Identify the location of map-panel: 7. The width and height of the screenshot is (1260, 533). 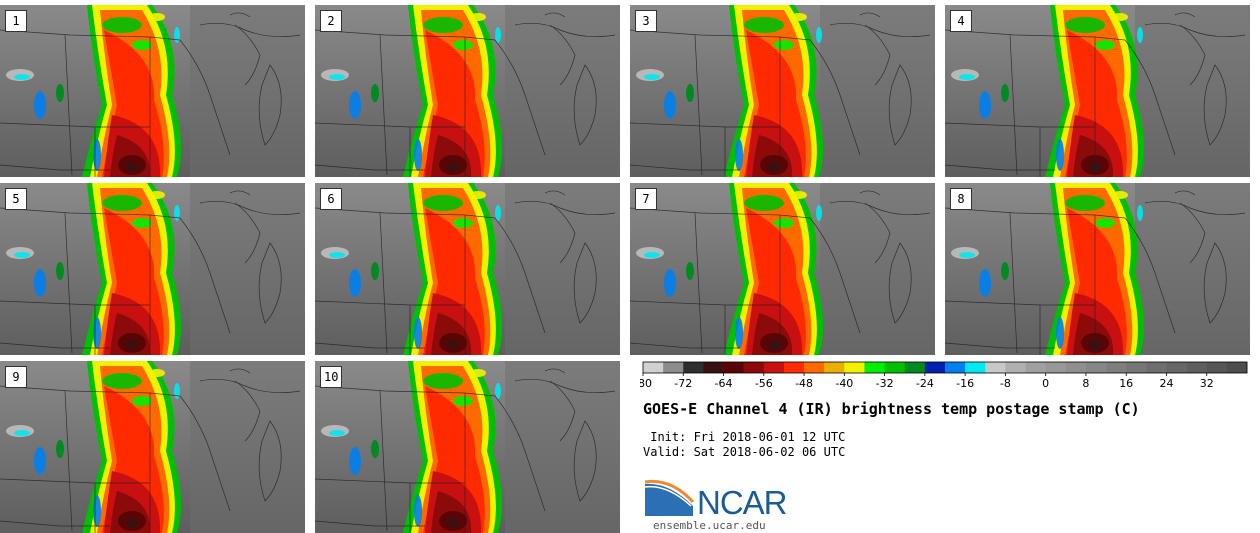
(782, 269).